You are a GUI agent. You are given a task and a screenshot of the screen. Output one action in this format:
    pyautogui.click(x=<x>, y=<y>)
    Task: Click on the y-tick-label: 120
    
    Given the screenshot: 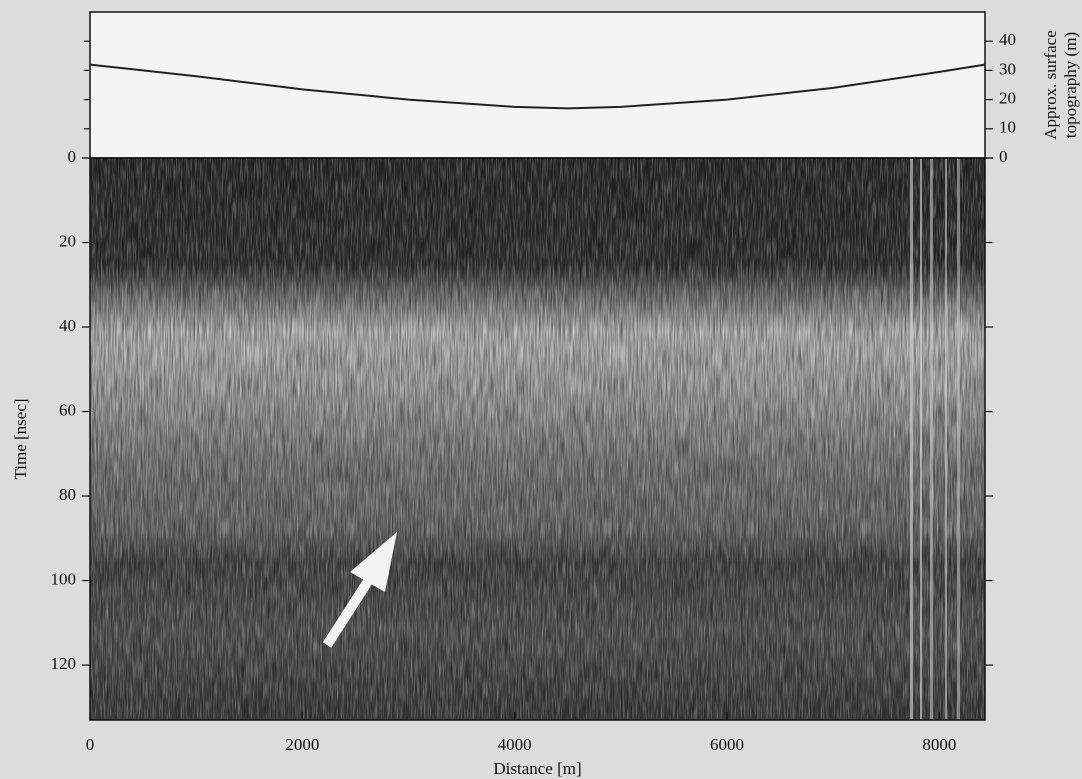 What is the action you would take?
    pyautogui.click(x=64, y=663)
    